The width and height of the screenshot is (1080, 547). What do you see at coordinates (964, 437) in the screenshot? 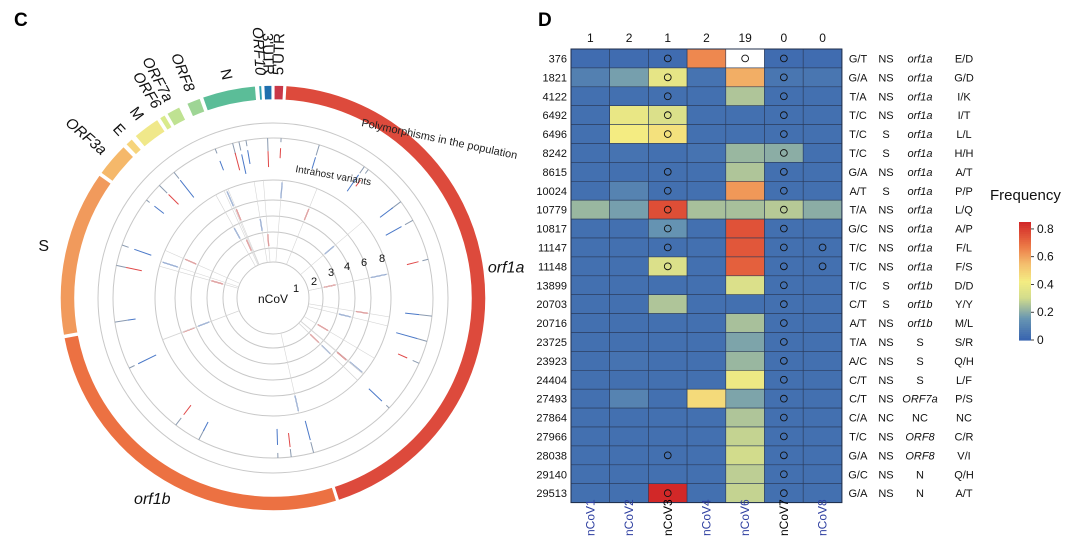
I see `row-aa-label: C/R` at bounding box center [964, 437].